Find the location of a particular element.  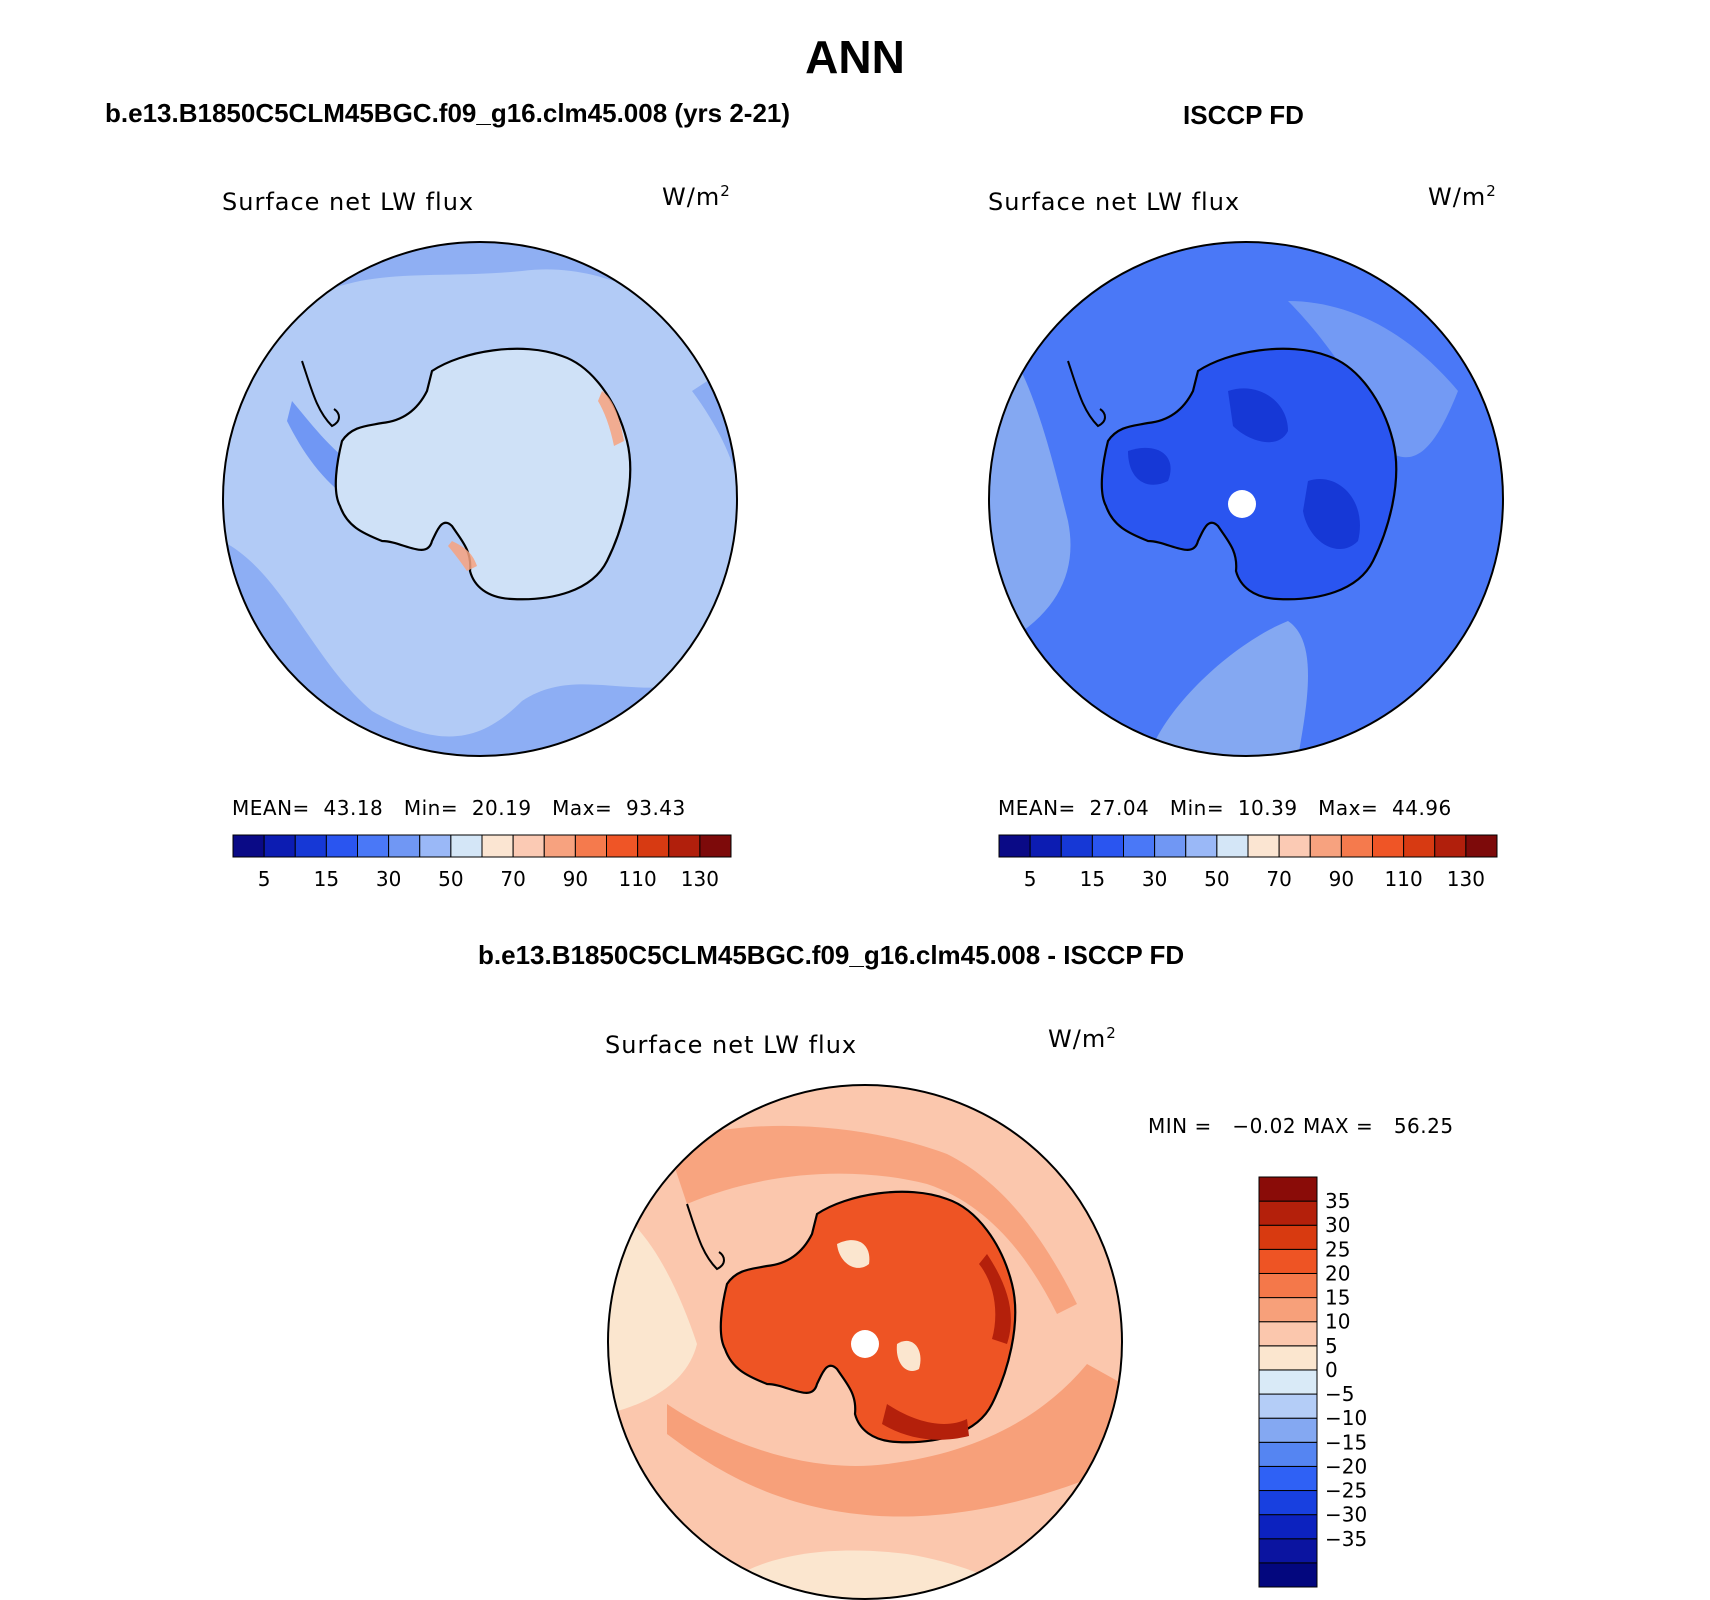

panel2-peninsula-outline is located at coordinates (1086, 394).